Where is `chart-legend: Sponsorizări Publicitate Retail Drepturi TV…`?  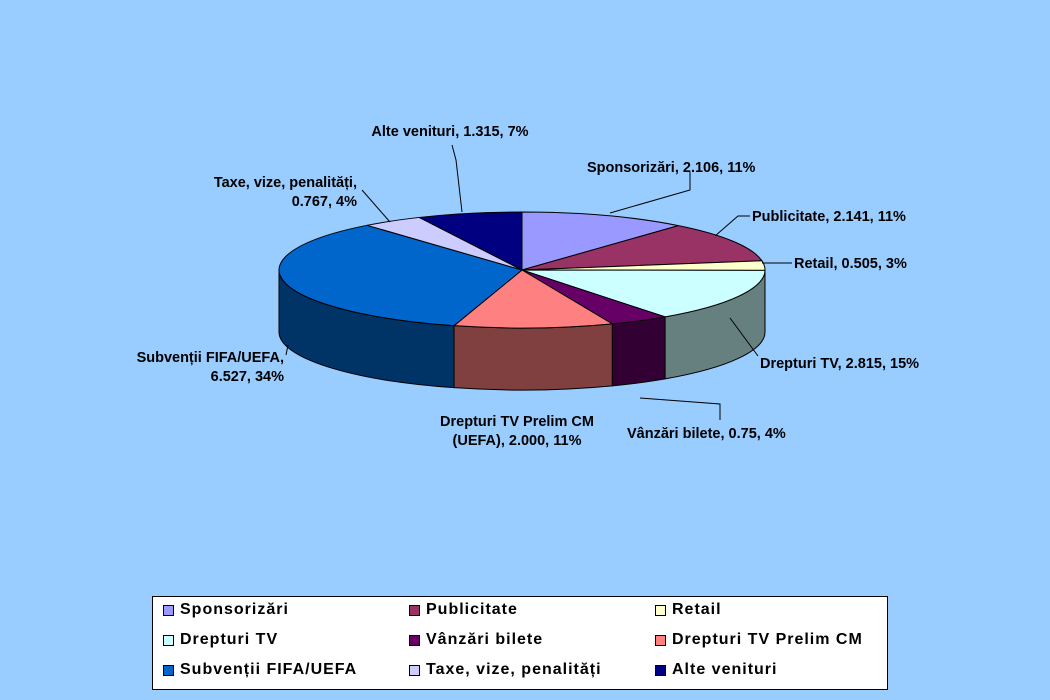 chart-legend: Sponsorizări Publicitate Retail Drepturi TV… is located at coordinates (520, 643).